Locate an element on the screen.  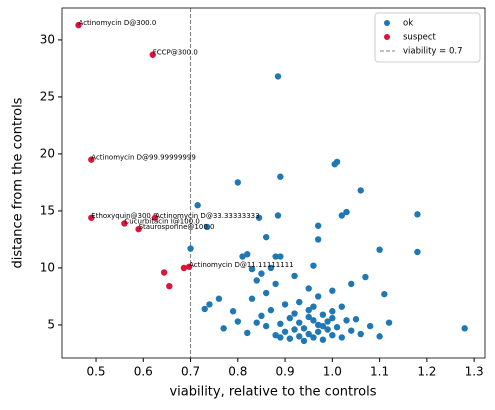
x-tick-label: 0.9 is located at coordinates (285, 372).